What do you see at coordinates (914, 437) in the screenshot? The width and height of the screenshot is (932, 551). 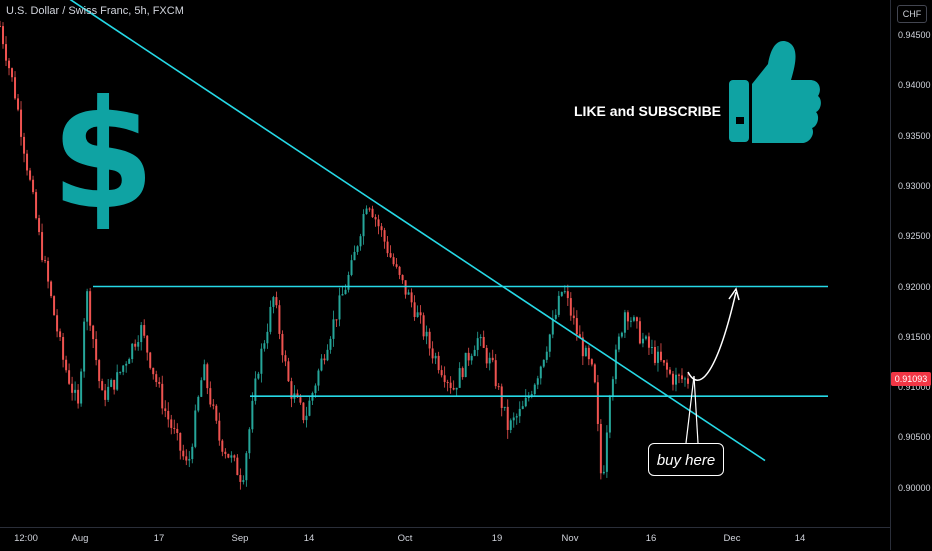 I see `price-tick: 0.90500` at bounding box center [914, 437].